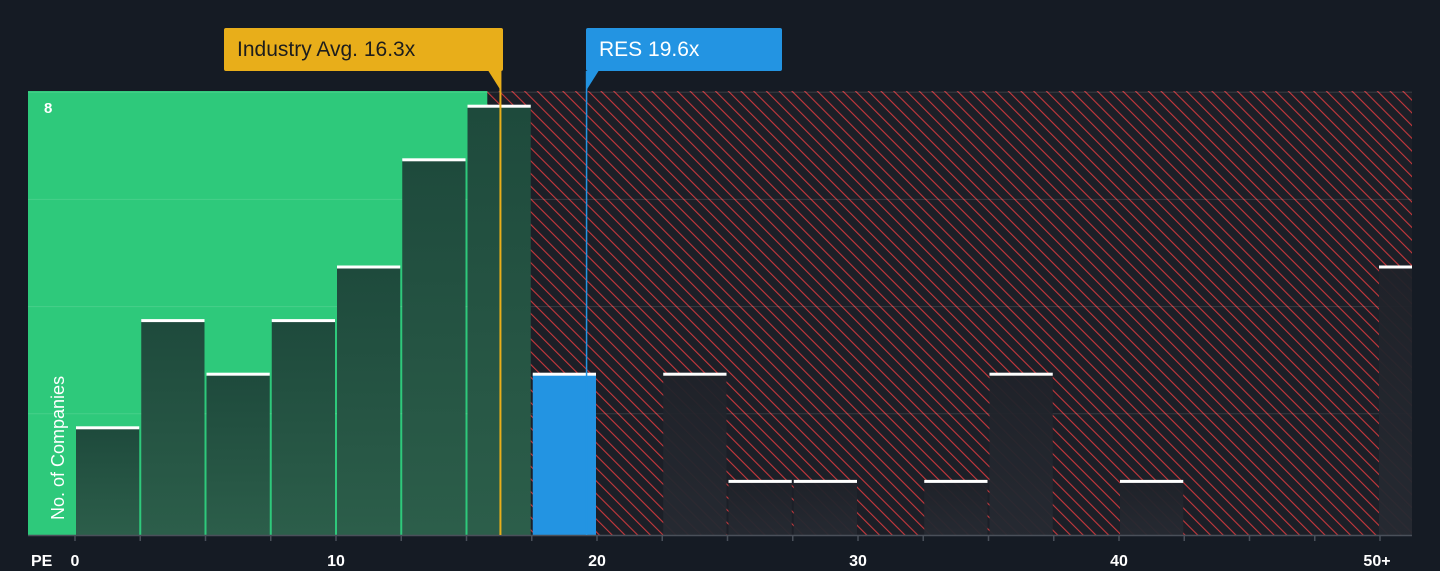 This screenshot has height=571, width=1440. What do you see at coordinates (75, 561) in the screenshot?
I see `x-tick-label: 0` at bounding box center [75, 561].